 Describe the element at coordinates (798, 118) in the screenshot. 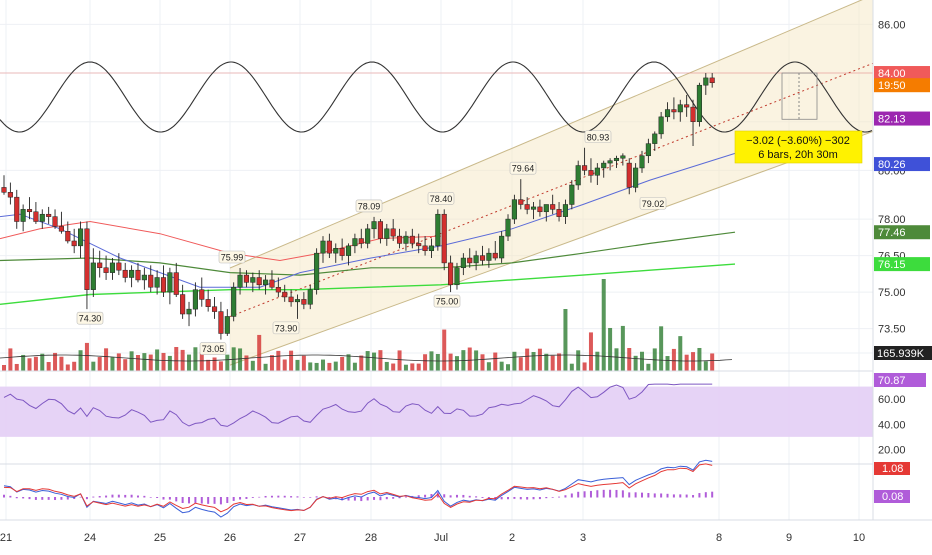

I see `measure-tool: −3.02 (−3.60%) −302 6 bars, 20h 30m` at that location.